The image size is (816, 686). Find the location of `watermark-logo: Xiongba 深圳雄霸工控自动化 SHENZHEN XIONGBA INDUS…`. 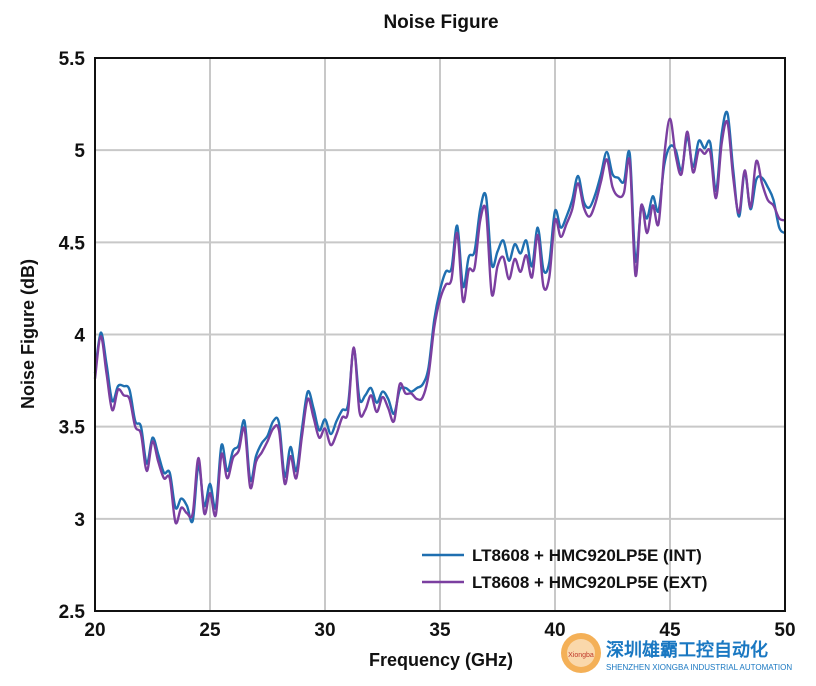

watermark-logo: Xiongba 深圳雄霸工控自动化 SHENZHEN XIONGBA INDUS… is located at coordinates (676, 653).